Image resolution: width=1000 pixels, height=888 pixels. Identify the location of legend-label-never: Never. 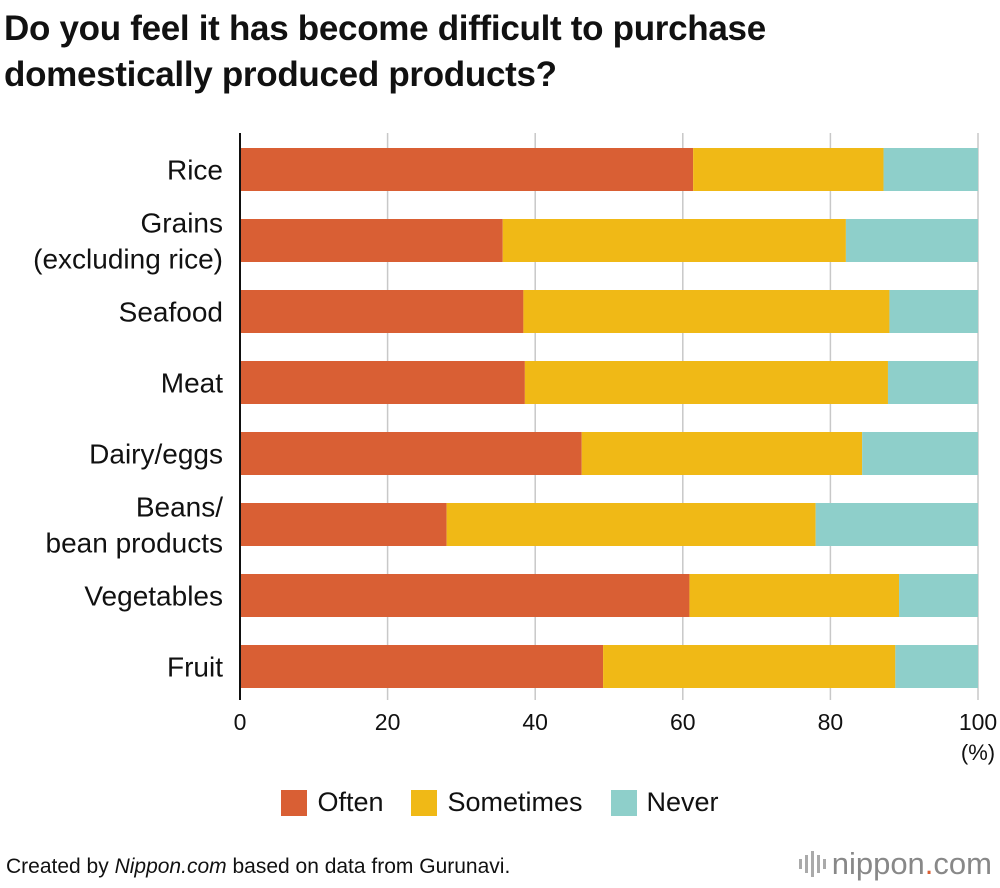
(682, 802).